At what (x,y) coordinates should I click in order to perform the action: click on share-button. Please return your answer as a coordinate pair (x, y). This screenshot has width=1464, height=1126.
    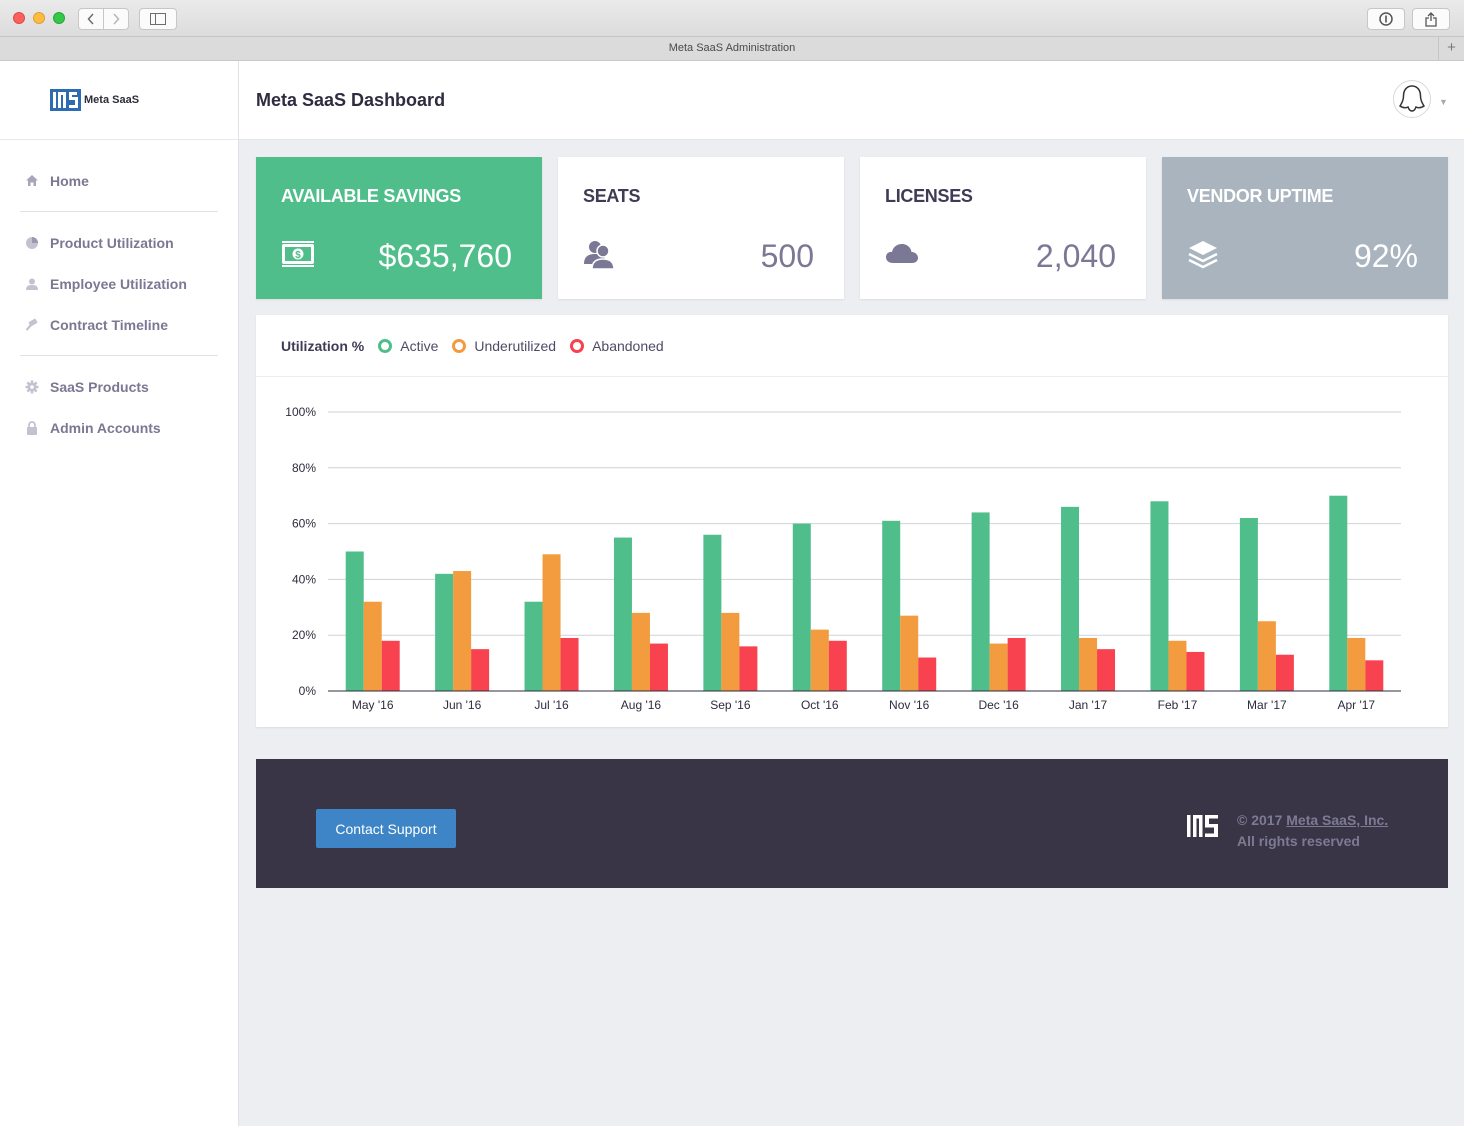
    Looking at the image, I should click on (1431, 19).